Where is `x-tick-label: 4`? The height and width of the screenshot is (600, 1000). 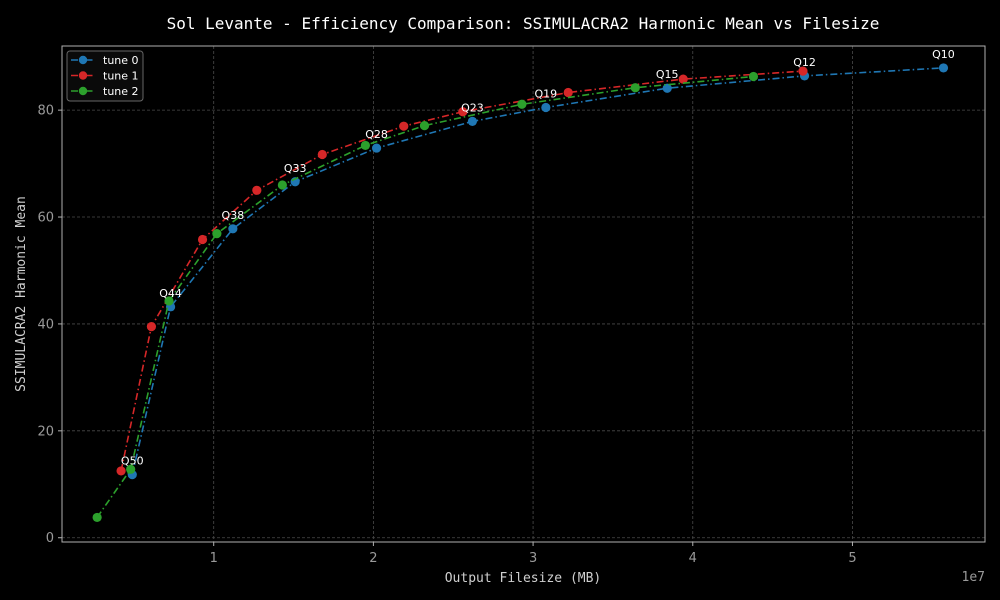
x-tick-label: 4 is located at coordinates (693, 558).